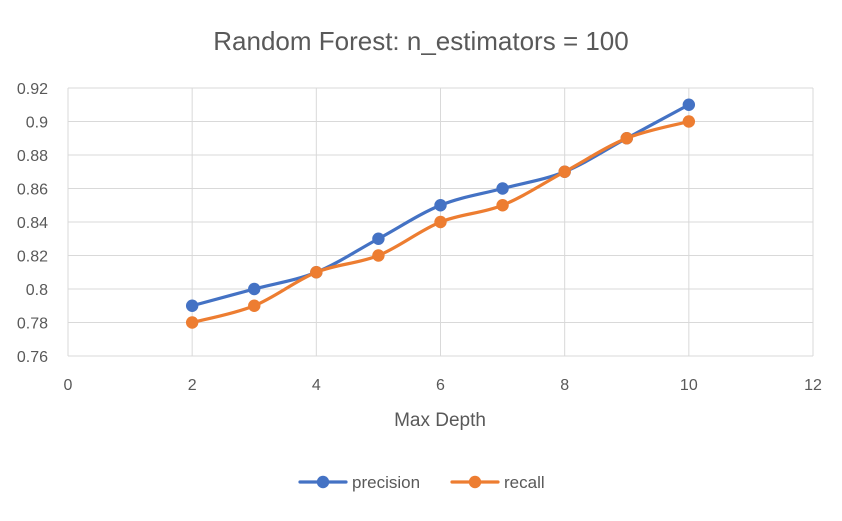  Describe the element at coordinates (689, 385) in the screenshot. I see `x-tick-label: 10` at that location.